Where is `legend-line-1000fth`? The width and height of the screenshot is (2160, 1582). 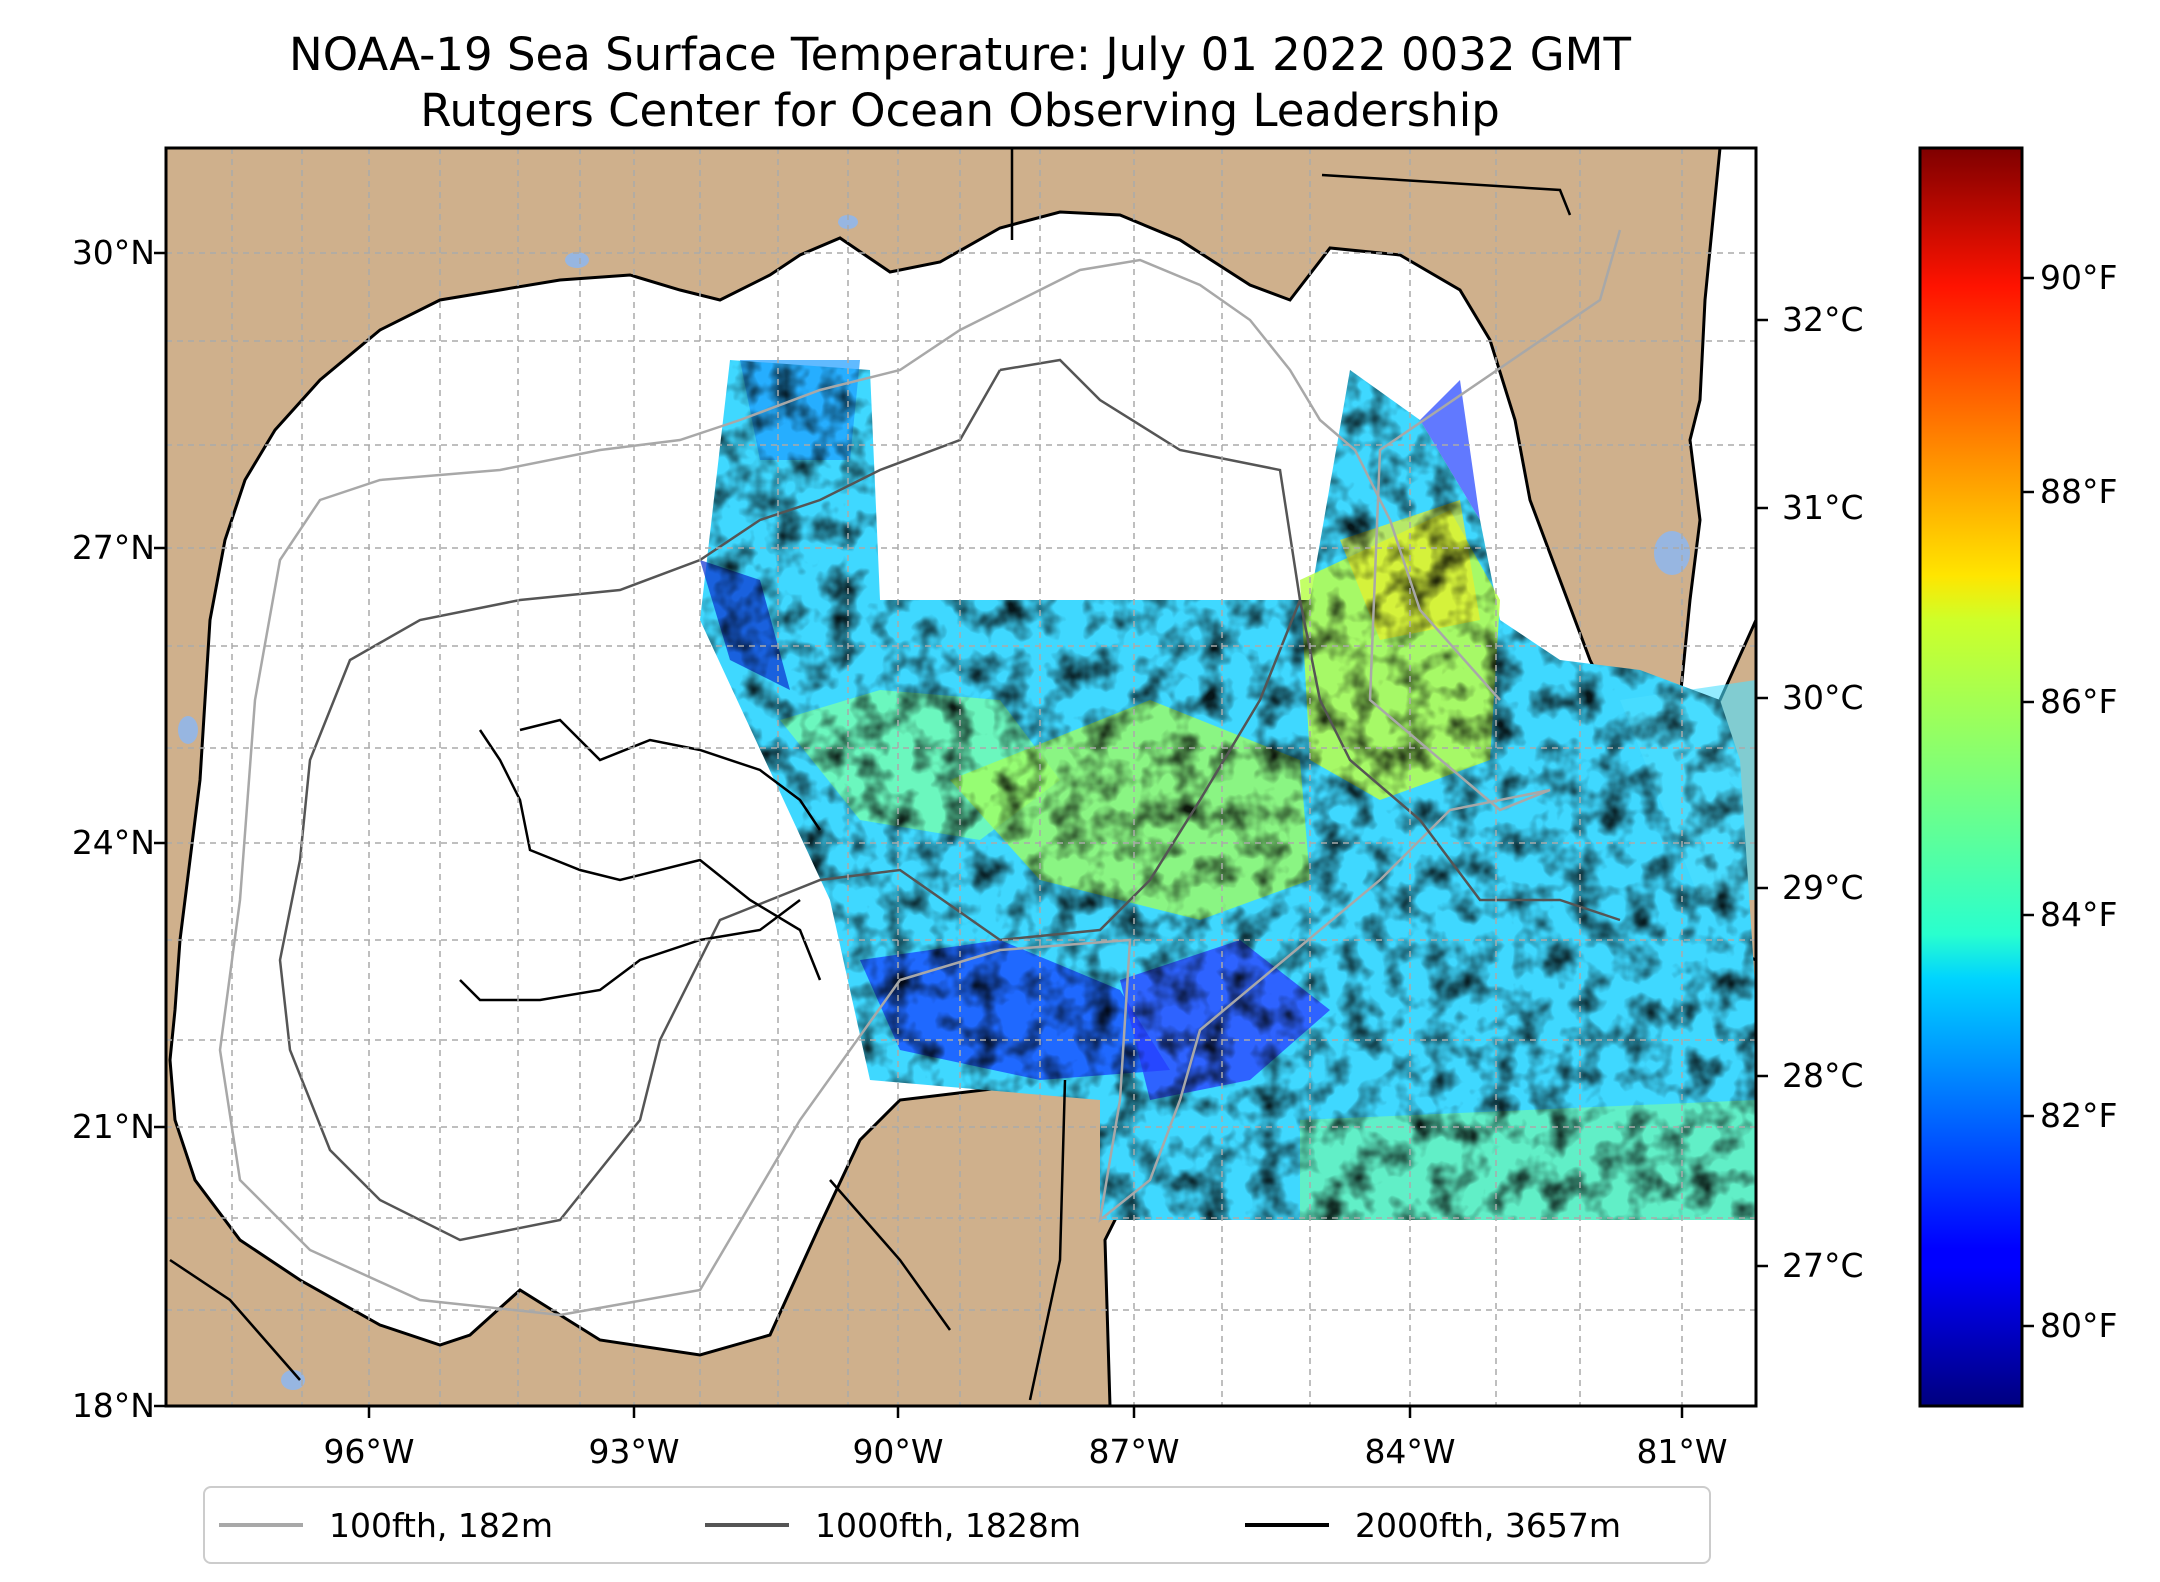
legend-line-1000fth is located at coordinates (747, 1525).